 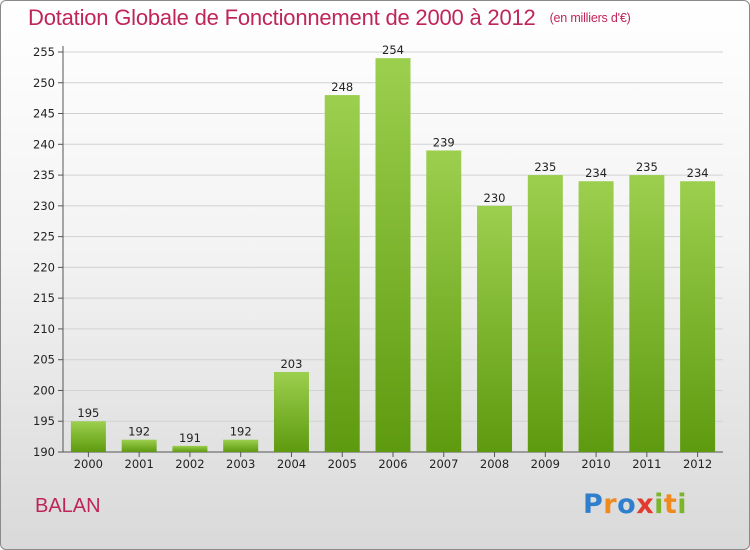 What do you see at coordinates (88, 413) in the screenshot?
I see `value-label: 195` at bounding box center [88, 413].